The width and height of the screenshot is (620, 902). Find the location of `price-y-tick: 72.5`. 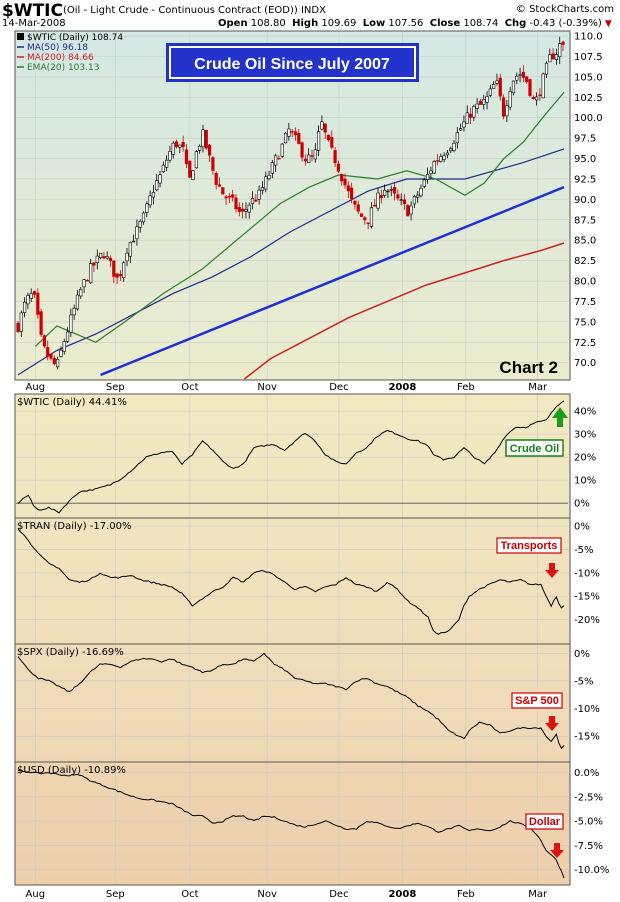

price-y-tick: 72.5 is located at coordinates (585, 343).